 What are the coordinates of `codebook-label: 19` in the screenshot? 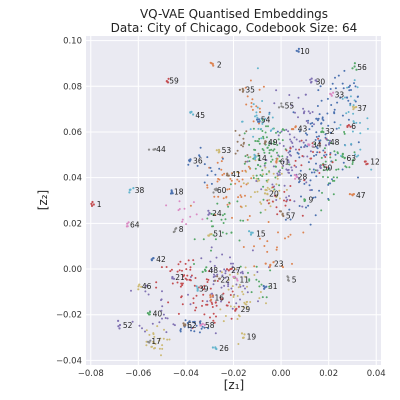 It's located at (252, 336).